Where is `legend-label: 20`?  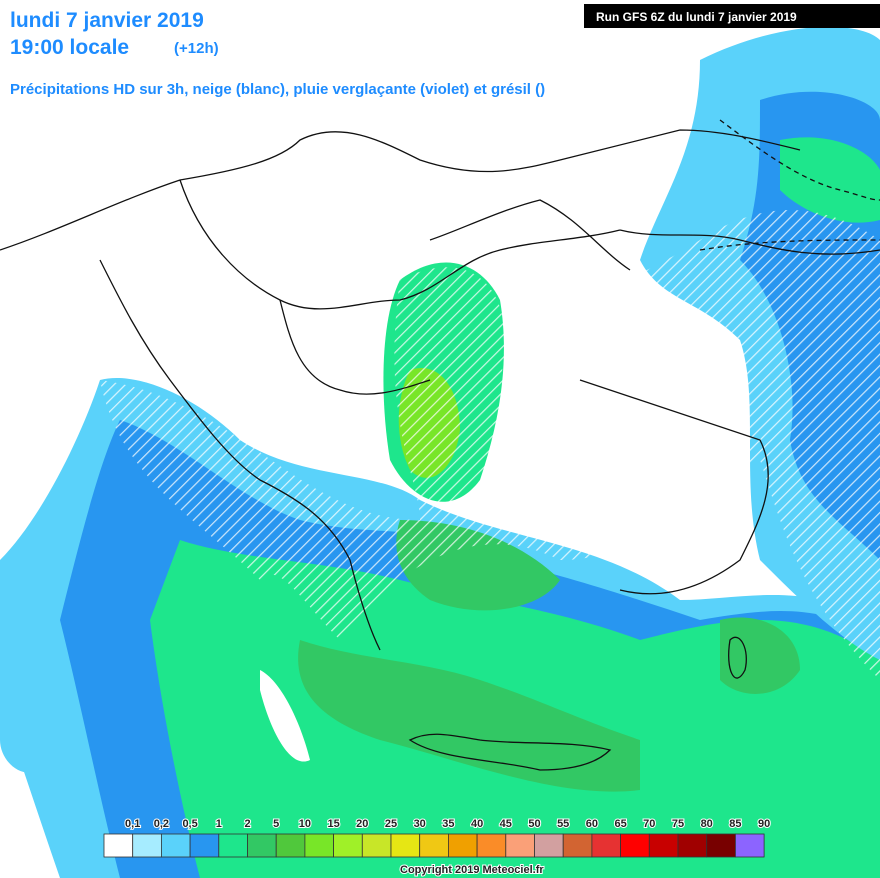
legend-label: 20 is located at coordinates (362, 824).